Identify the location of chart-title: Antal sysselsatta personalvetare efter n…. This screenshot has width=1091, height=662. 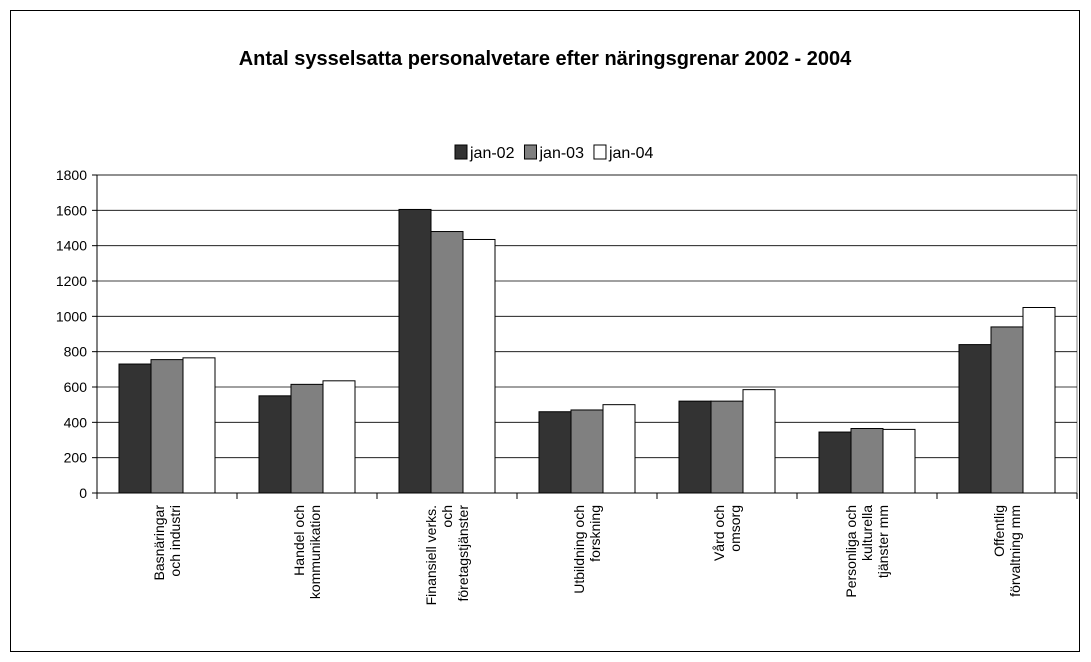
(545, 59).